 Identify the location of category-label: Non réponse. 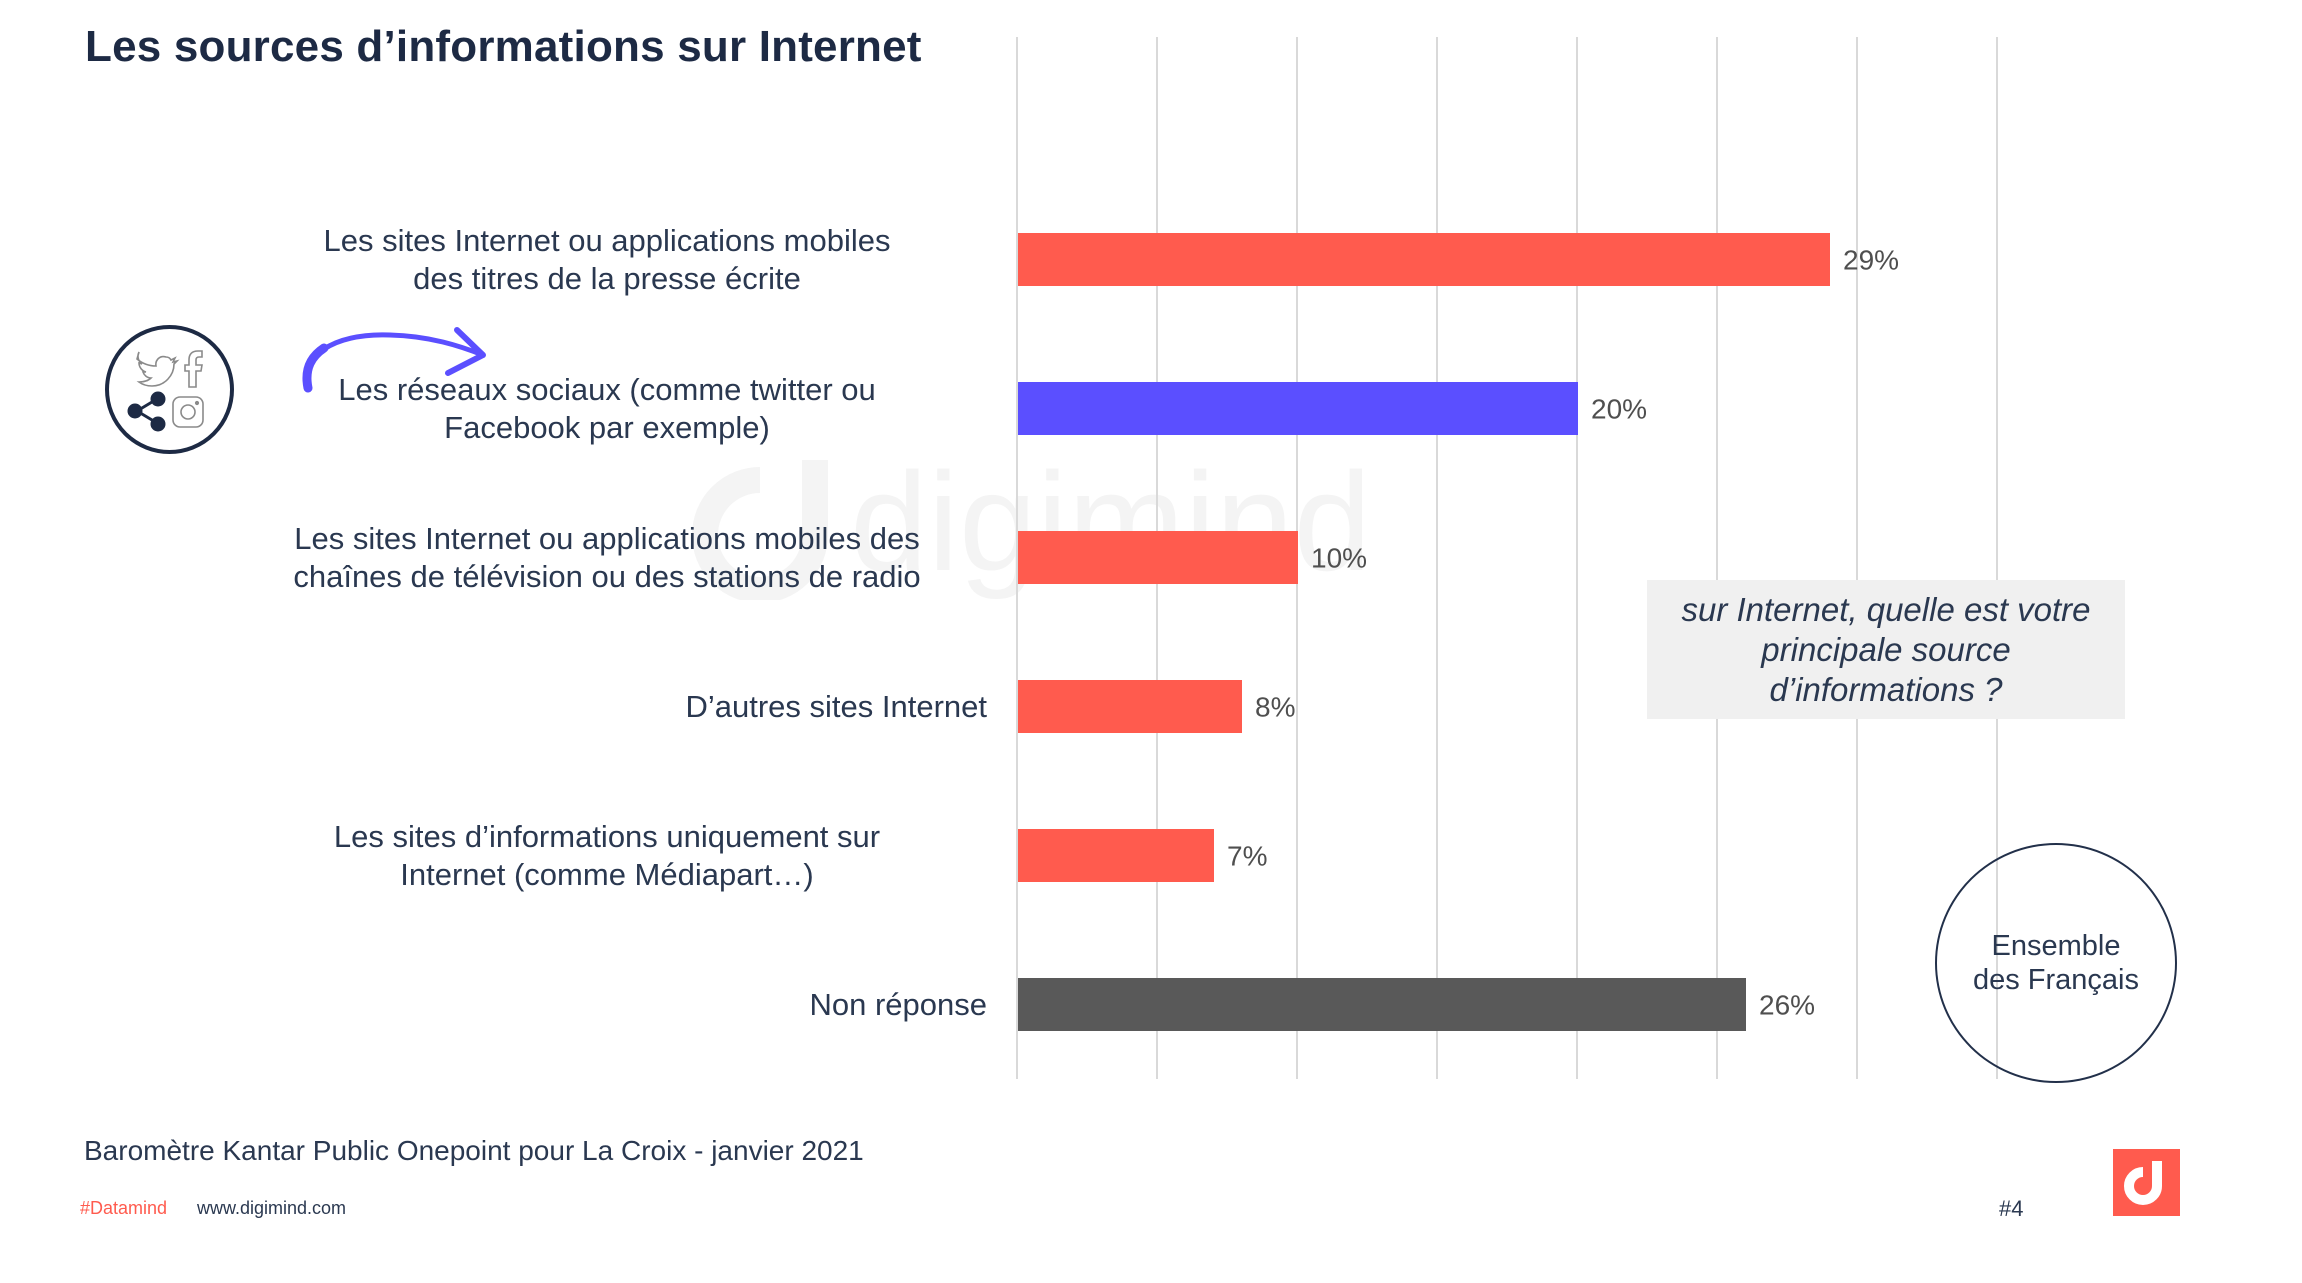
(607, 1005).